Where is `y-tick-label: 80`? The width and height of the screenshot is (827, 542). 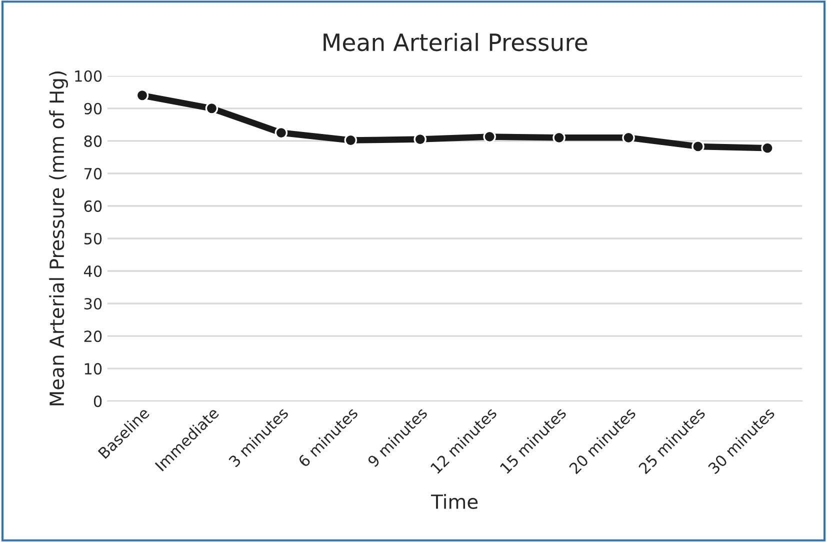 y-tick-label: 80 is located at coordinates (93, 141).